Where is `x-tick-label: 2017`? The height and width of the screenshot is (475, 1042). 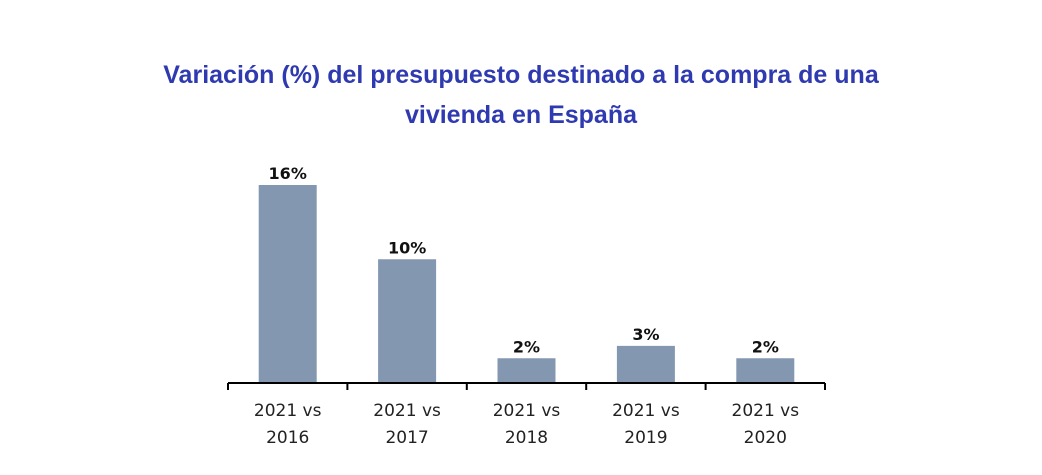 x-tick-label: 2017 is located at coordinates (406, 438).